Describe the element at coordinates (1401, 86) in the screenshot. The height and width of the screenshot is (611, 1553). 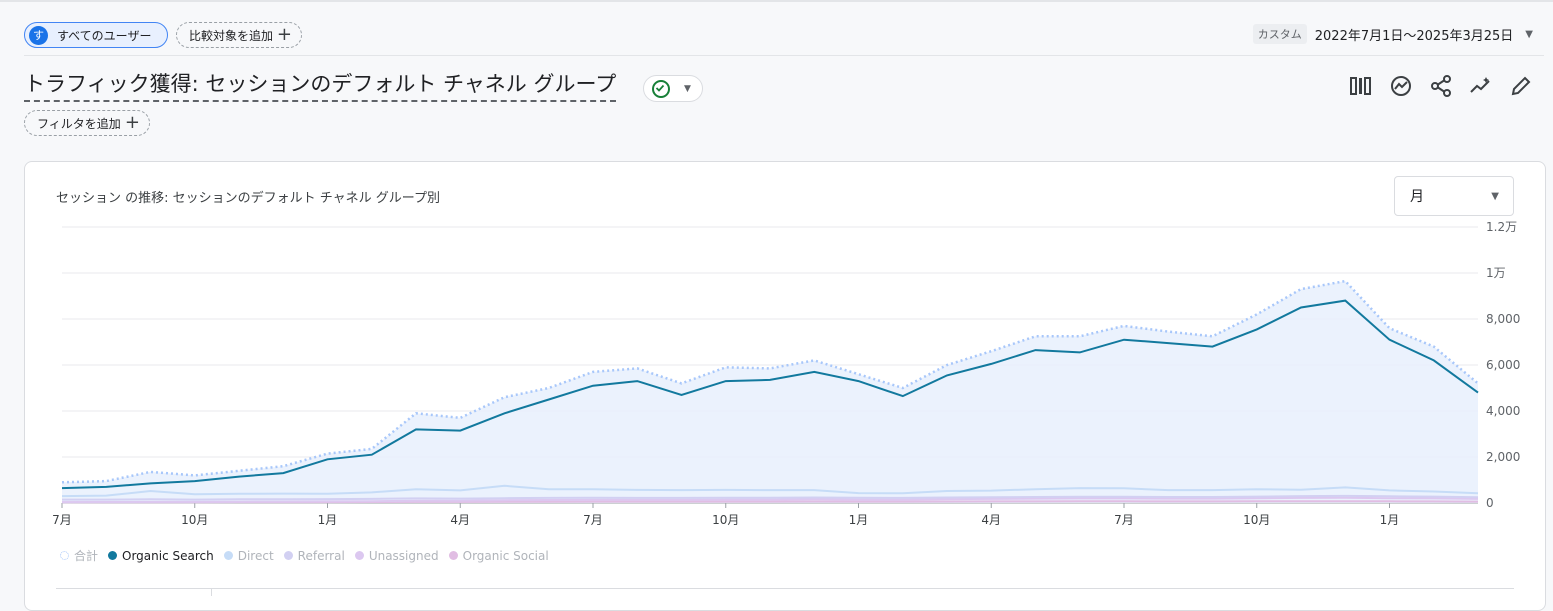
I see `insights-icon` at that location.